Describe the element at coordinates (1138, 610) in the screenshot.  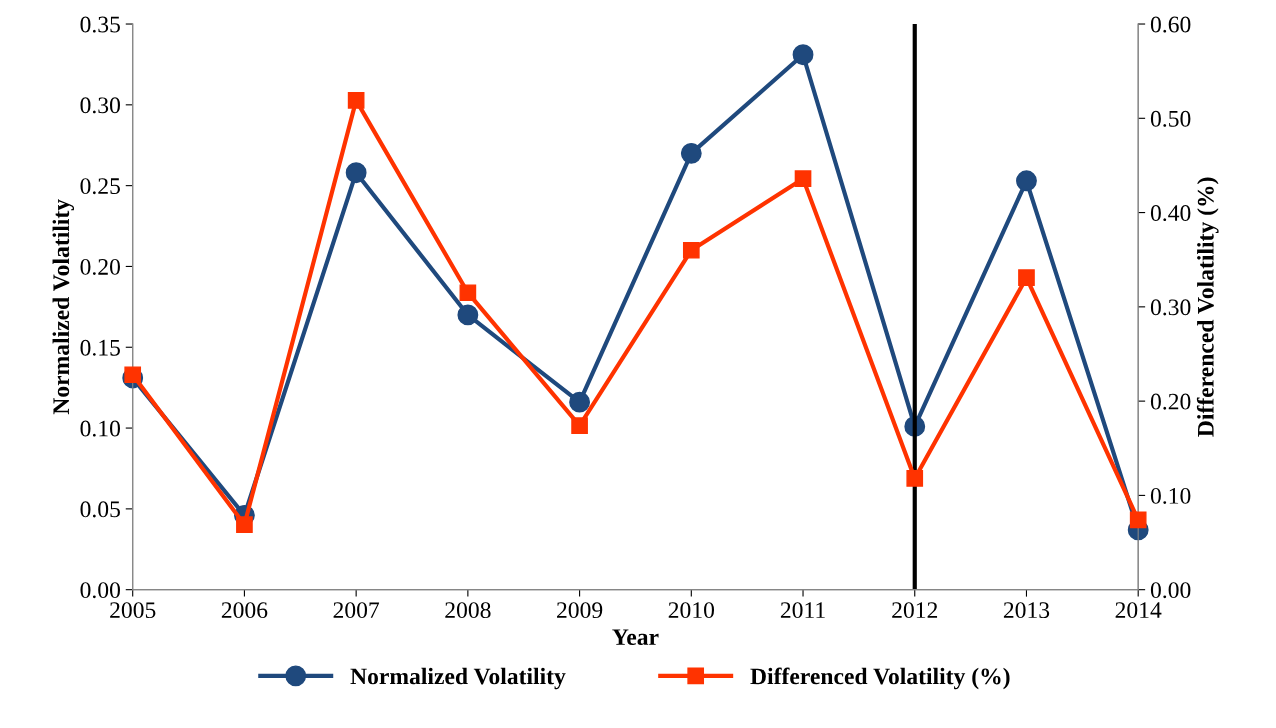
I see `x-tick-label: 2014` at that location.